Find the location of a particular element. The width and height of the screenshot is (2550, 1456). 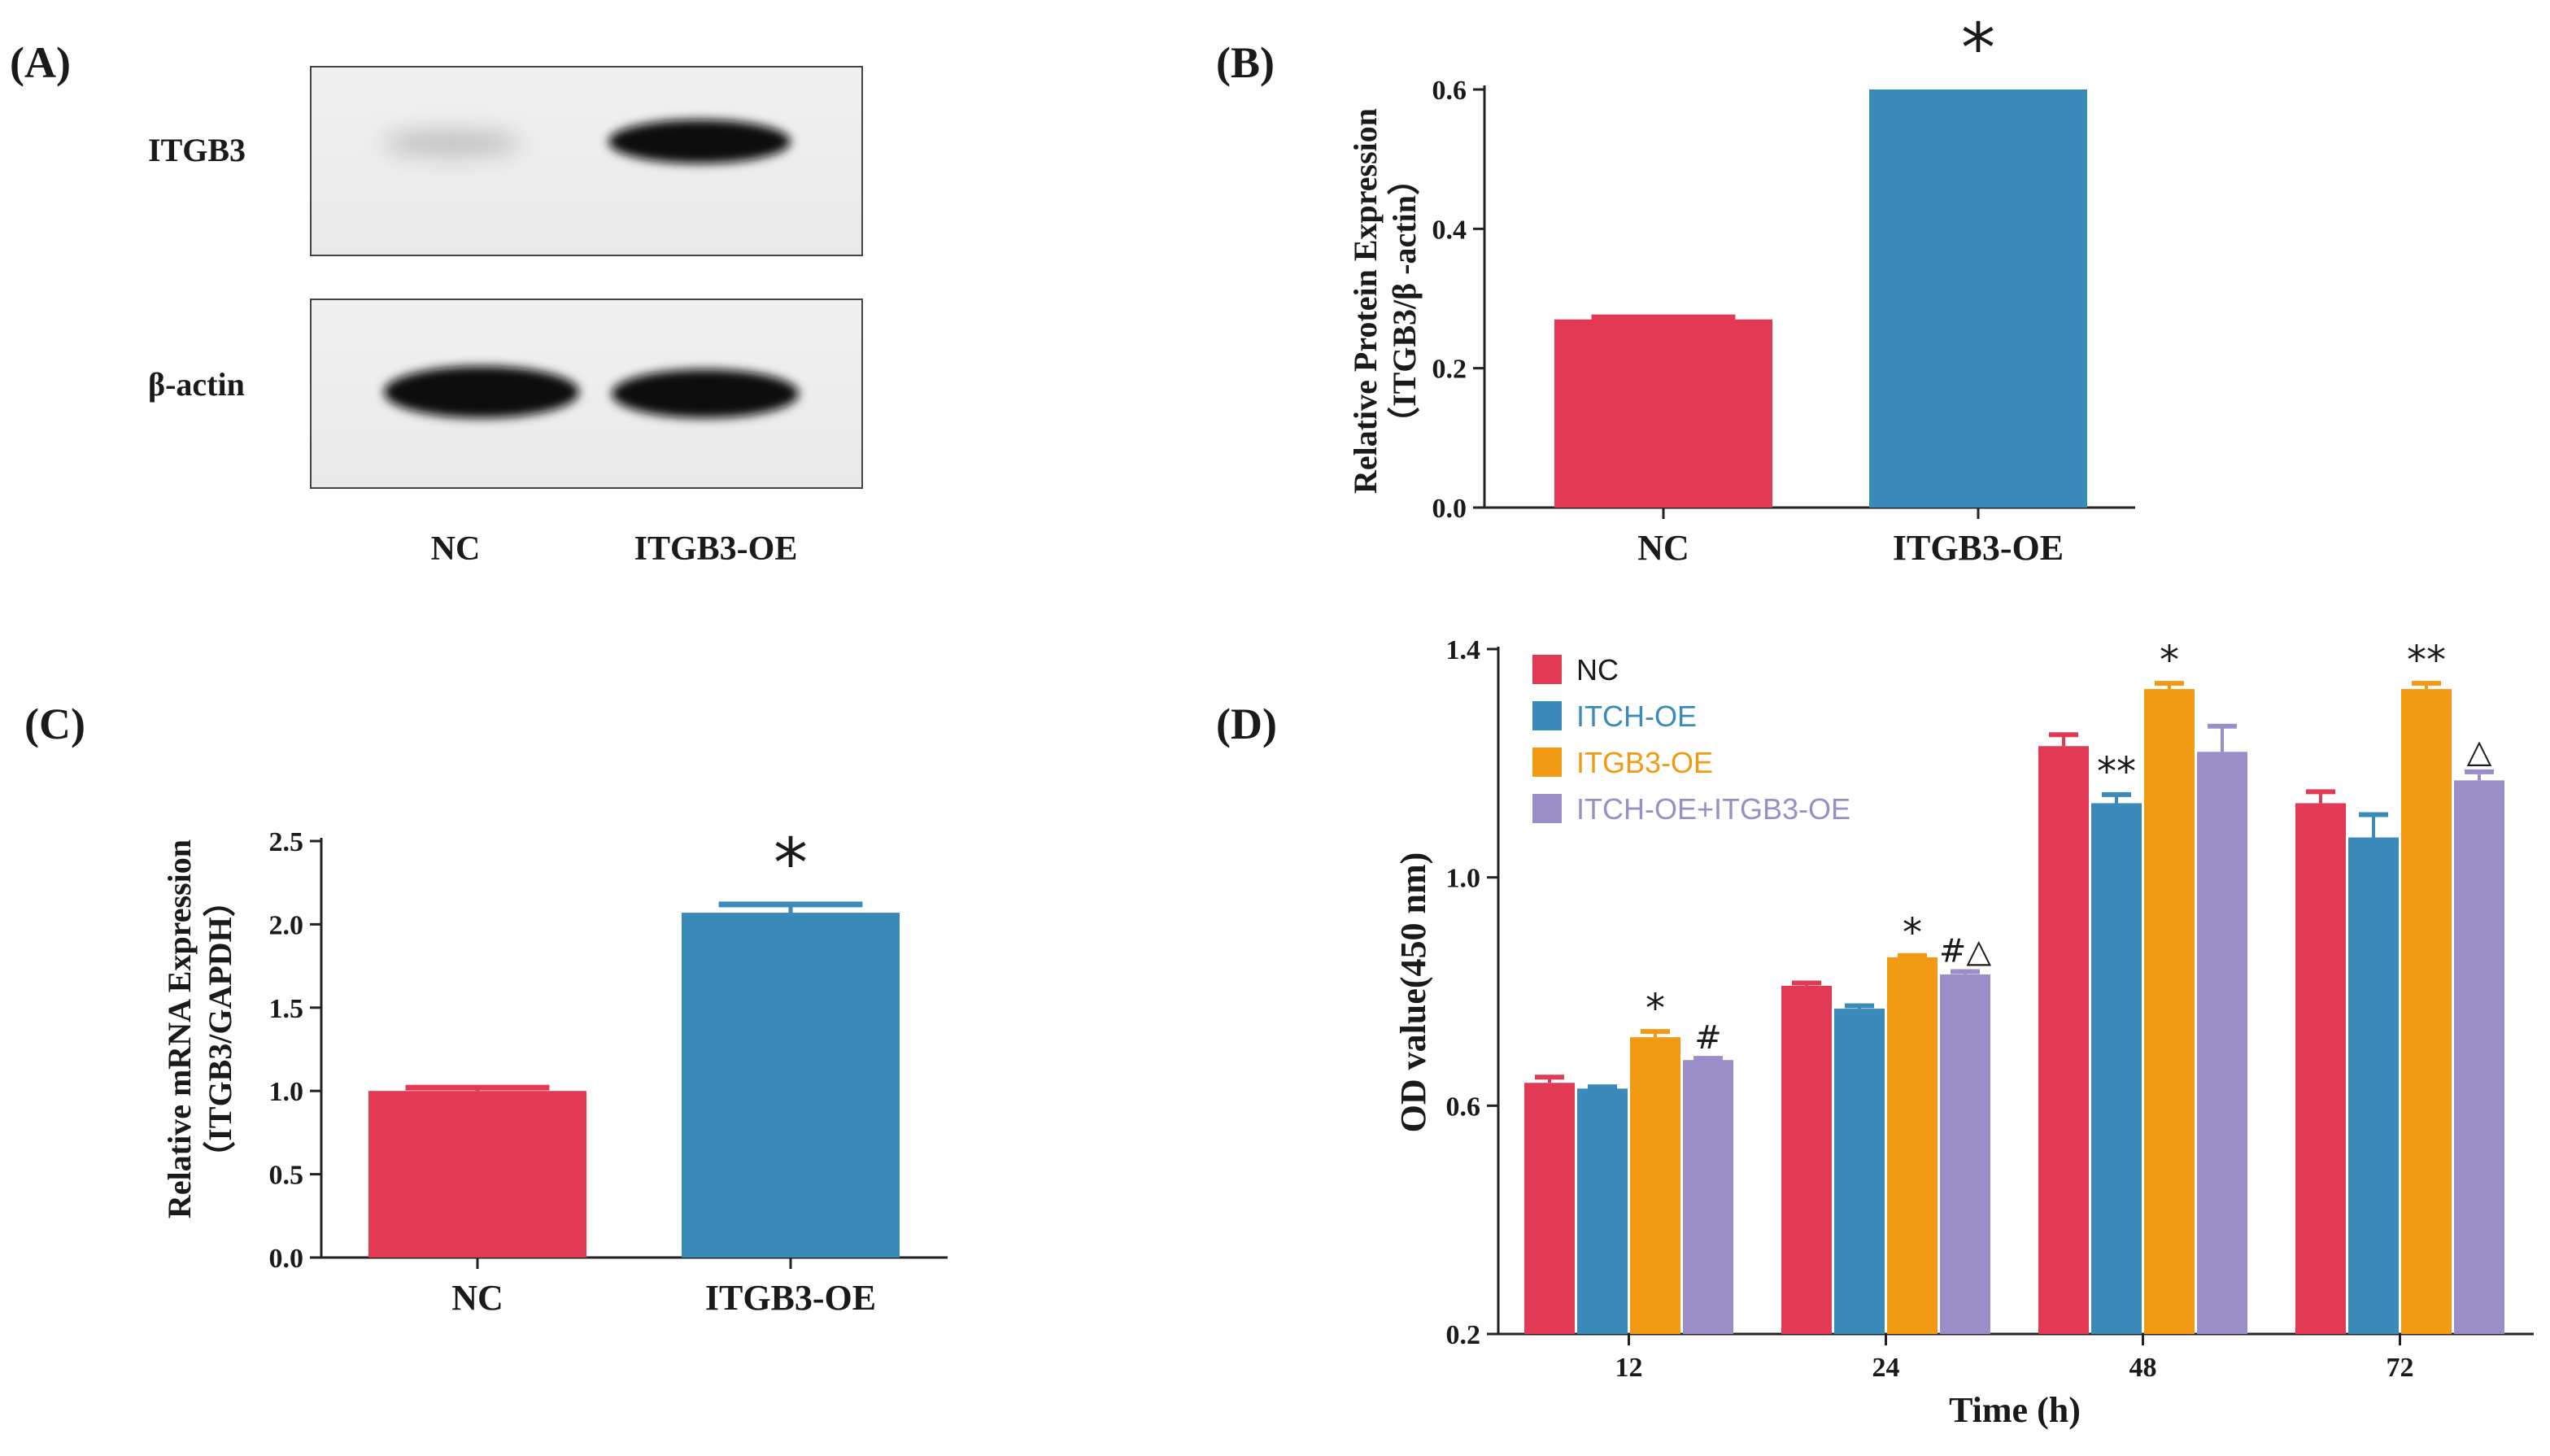

blot-row-label-actin: β-actin is located at coordinates (197, 384).